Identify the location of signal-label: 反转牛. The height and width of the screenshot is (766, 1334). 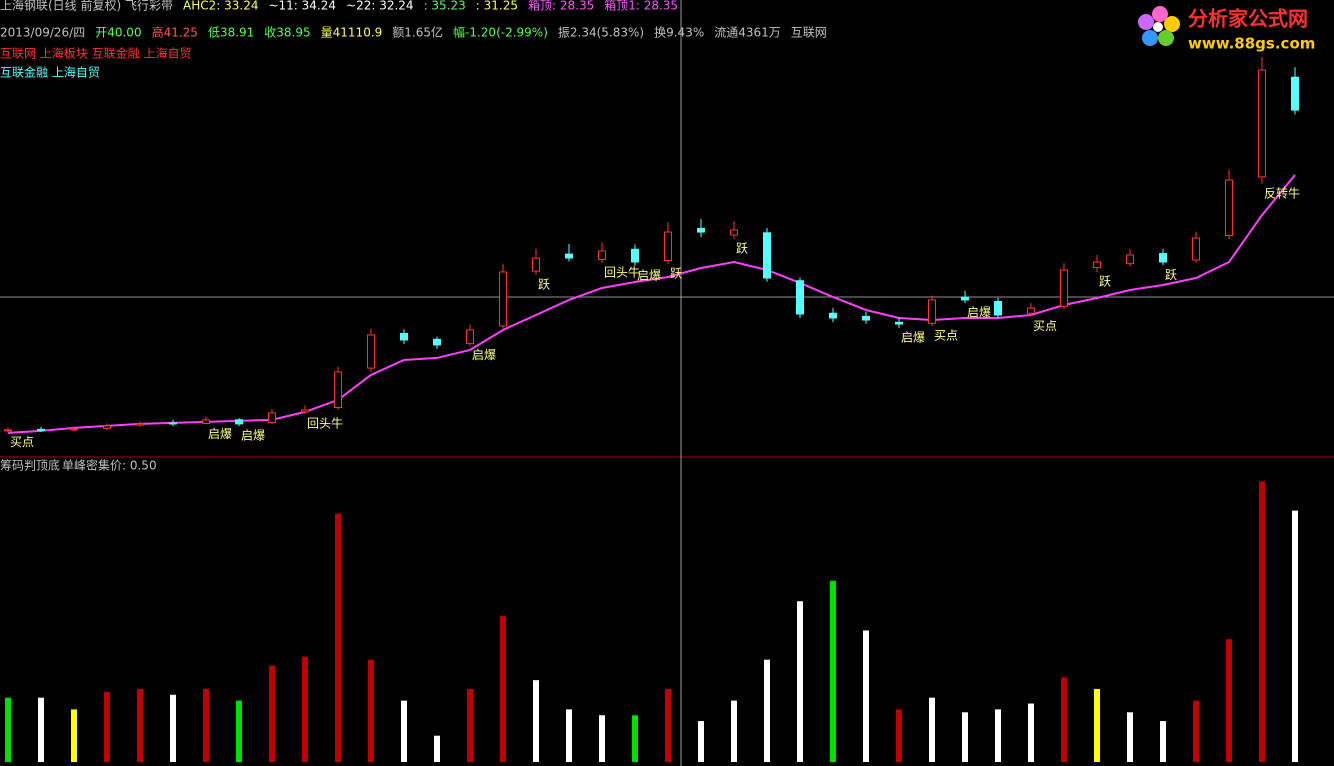
(1282, 192).